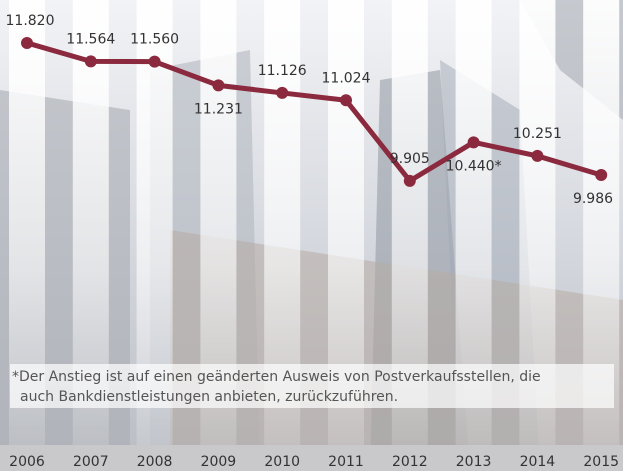  Describe the element at coordinates (154, 40) in the screenshot. I see `data-label: 11.560` at that location.